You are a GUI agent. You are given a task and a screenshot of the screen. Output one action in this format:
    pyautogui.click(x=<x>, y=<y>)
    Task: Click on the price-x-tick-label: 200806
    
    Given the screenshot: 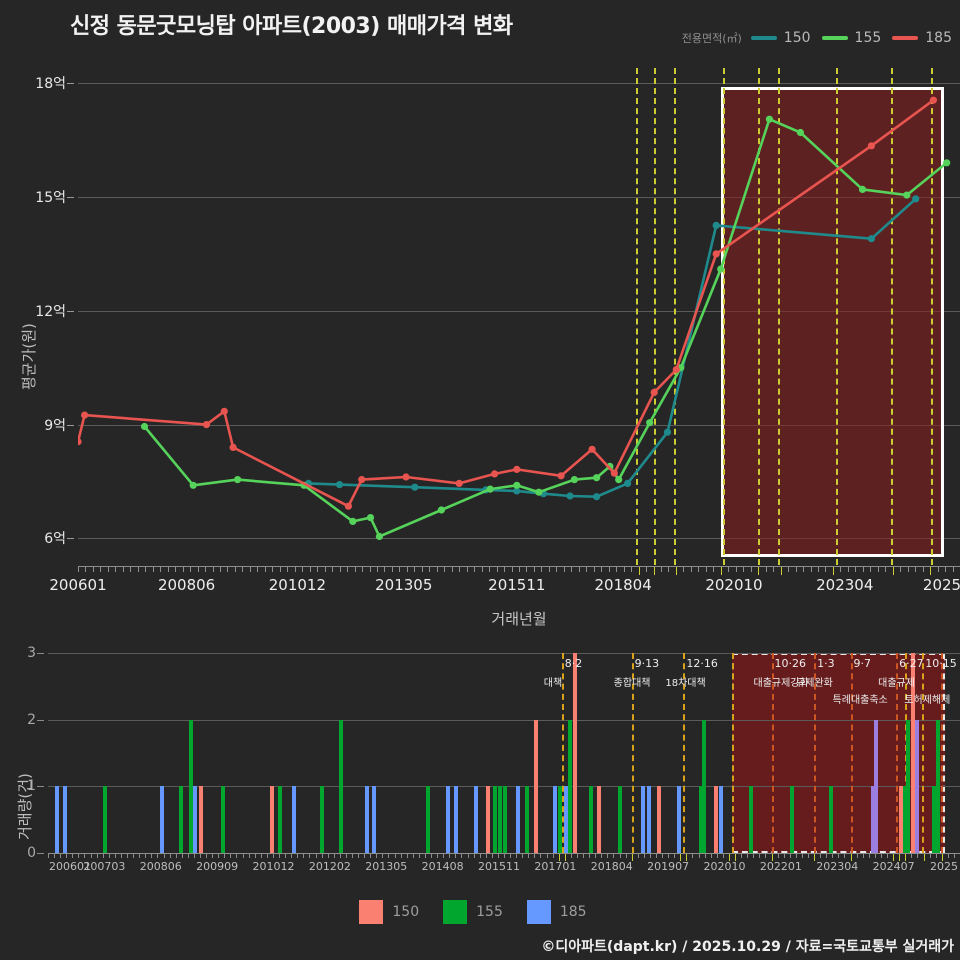 What is the action you would take?
    pyautogui.click(x=186, y=585)
    